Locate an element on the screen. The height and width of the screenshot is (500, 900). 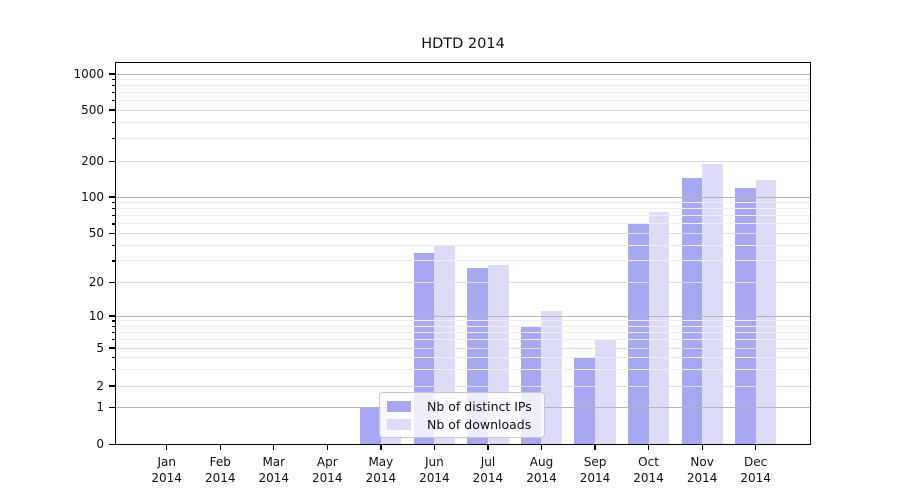
x-tick-label-nov: Nov 2014 is located at coordinates (702, 470).